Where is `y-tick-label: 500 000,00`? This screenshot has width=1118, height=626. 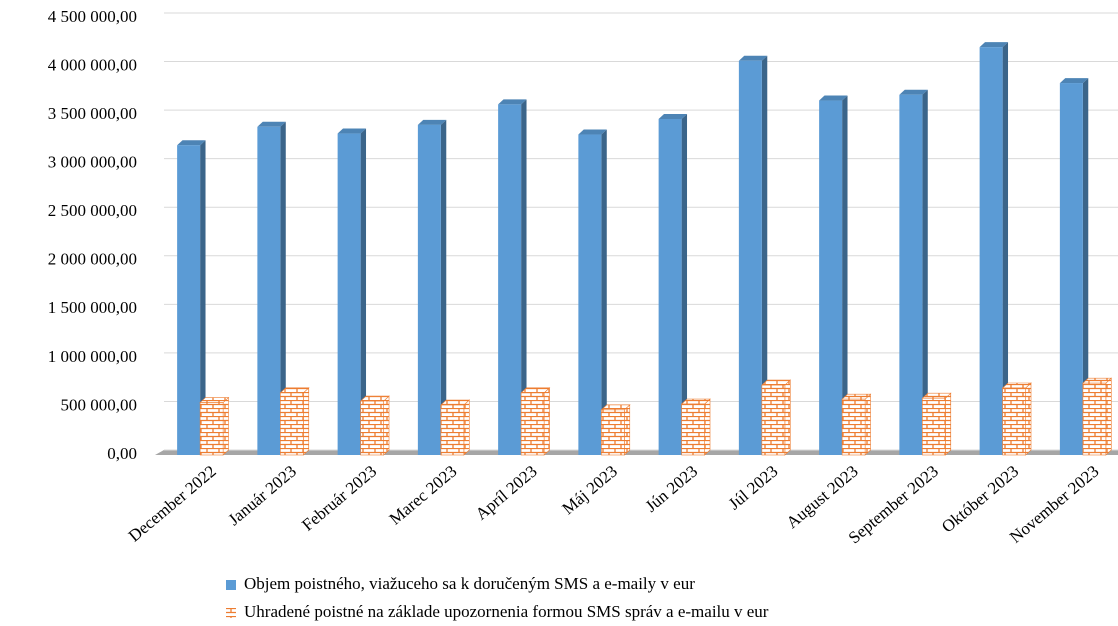 y-tick-label: 500 000,00 is located at coordinates (99, 404).